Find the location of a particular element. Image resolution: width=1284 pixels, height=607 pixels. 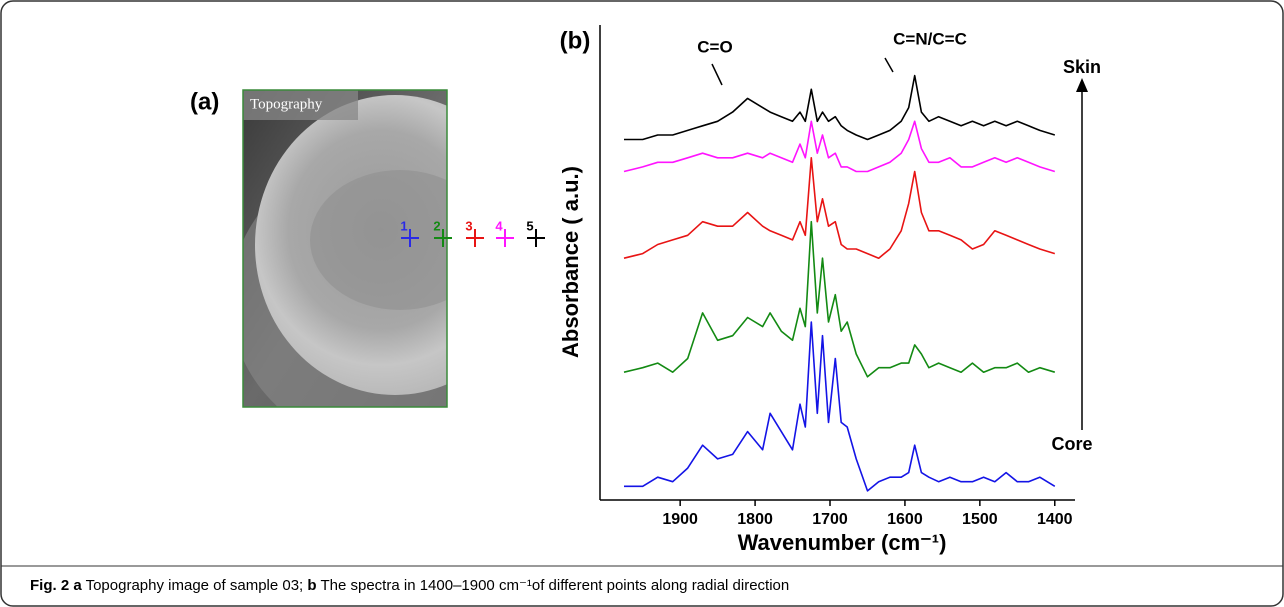

x-tick-label: 1400 is located at coordinates (1055, 519).